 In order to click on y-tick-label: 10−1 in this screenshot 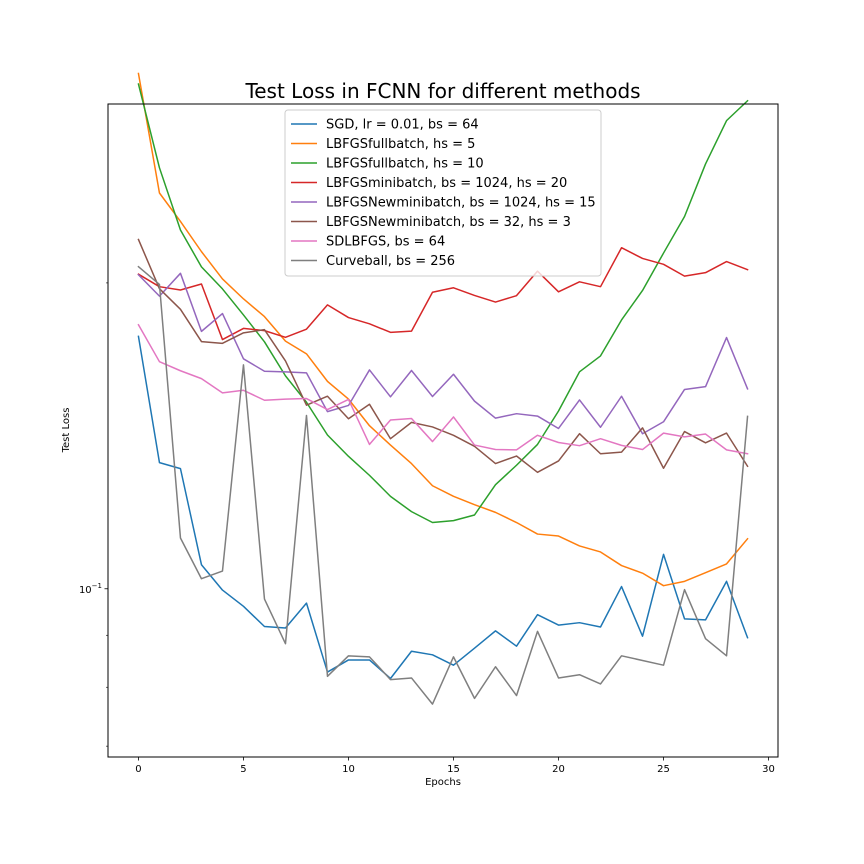, I will do `click(90, 589)`.